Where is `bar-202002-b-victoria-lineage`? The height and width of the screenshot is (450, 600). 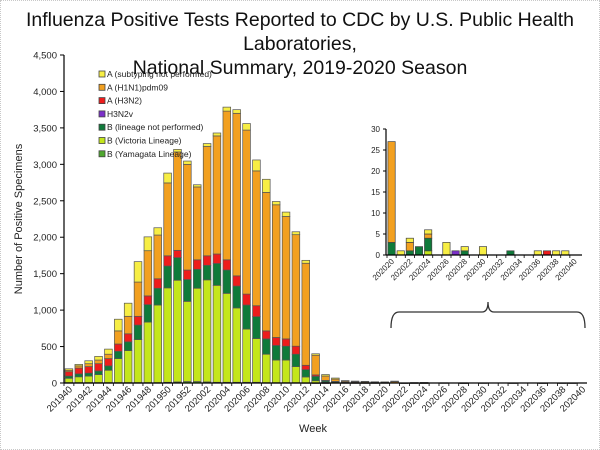
bar-202002-b-victoria-lineage is located at coordinates (207, 331).